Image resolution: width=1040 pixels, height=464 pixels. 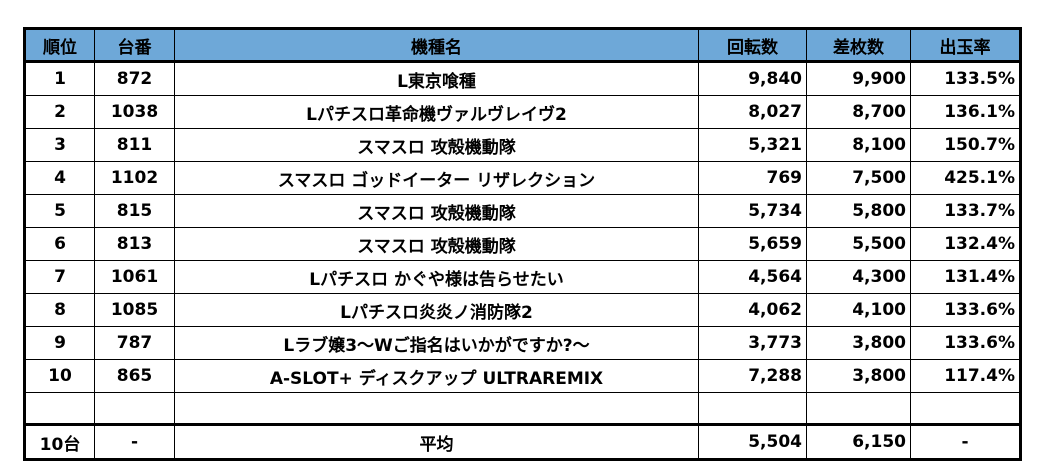 What do you see at coordinates (436, 78) in the screenshot?
I see `cell-model: L東京喰種` at bounding box center [436, 78].